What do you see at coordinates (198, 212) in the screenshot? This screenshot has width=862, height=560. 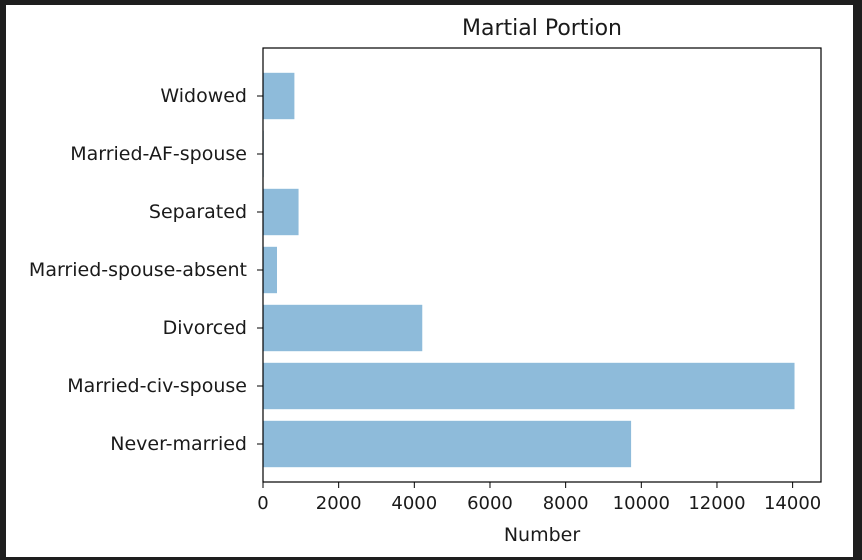 I see `y-tick-label-separated: Separated` at bounding box center [198, 212].